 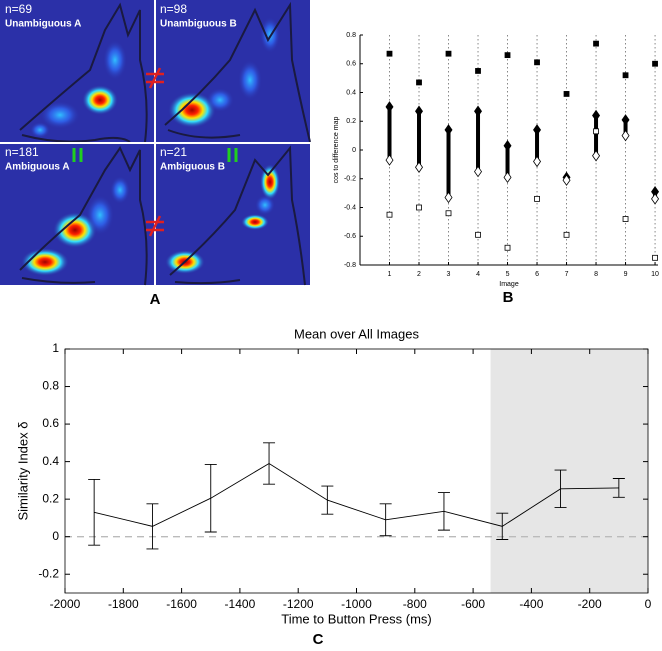 What do you see at coordinates (155, 299) in the screenshot?
I see `panel-label: A` at bounding box center [155, 299].